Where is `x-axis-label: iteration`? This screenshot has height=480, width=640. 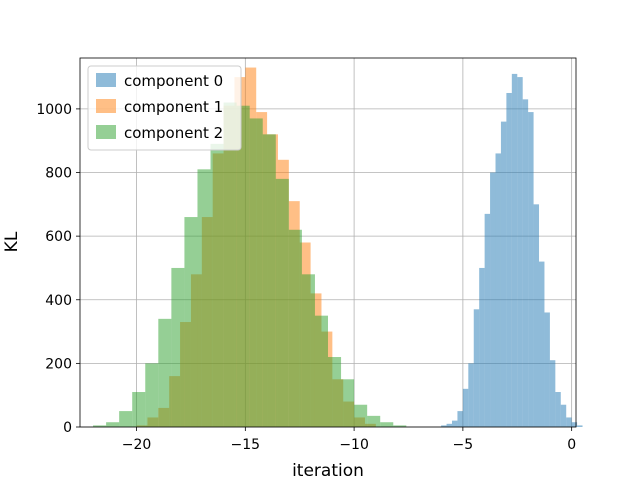
x-axis-label: iteration is located at coordinates (328, 470).